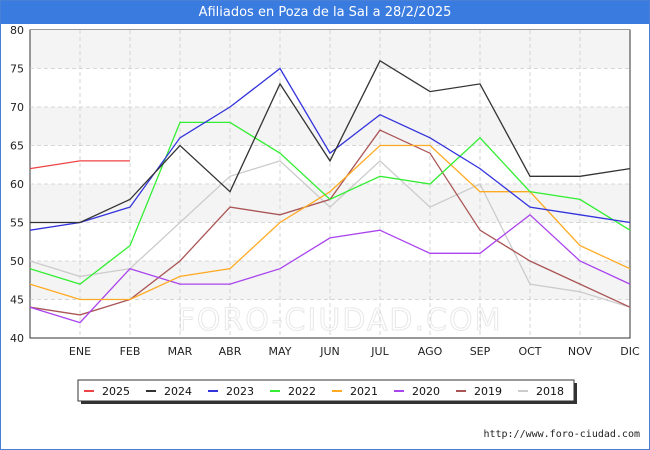 Image resolution: width=650 pixels, height=450 pixels. What do you see at coordinates (80, 351) in the screenshot?
I see `x-tick-label: ENE` at bounding box center [80, 351].